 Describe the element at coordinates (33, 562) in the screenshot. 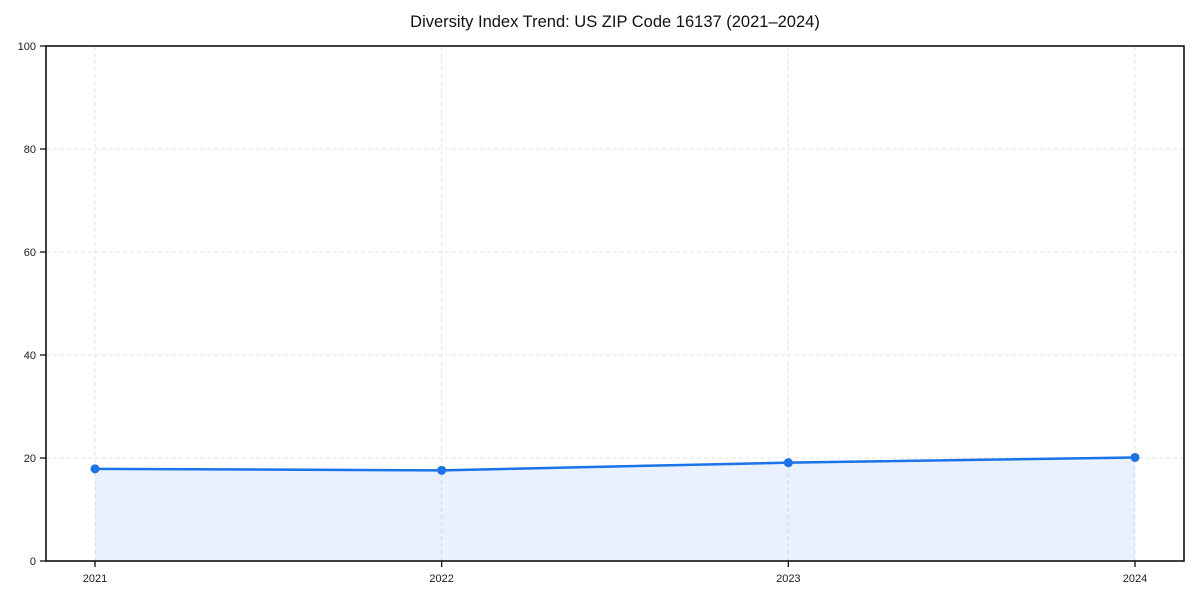

I see `y-tick-label: 0` at that location.